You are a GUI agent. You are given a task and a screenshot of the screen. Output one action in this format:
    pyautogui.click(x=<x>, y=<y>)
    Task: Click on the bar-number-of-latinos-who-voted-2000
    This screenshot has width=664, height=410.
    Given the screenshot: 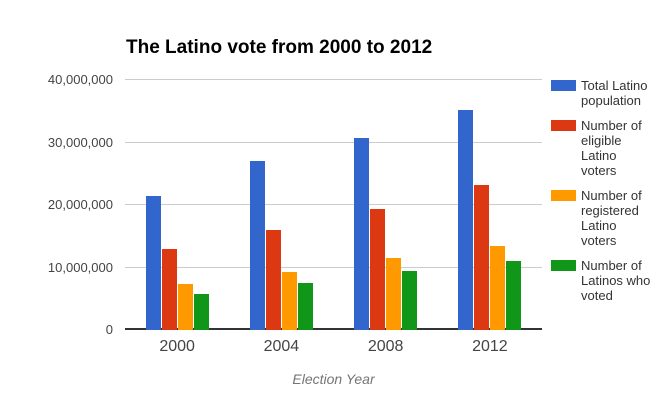 What is the action you would take?
    pyautogui.click(x=201, y=312)
    